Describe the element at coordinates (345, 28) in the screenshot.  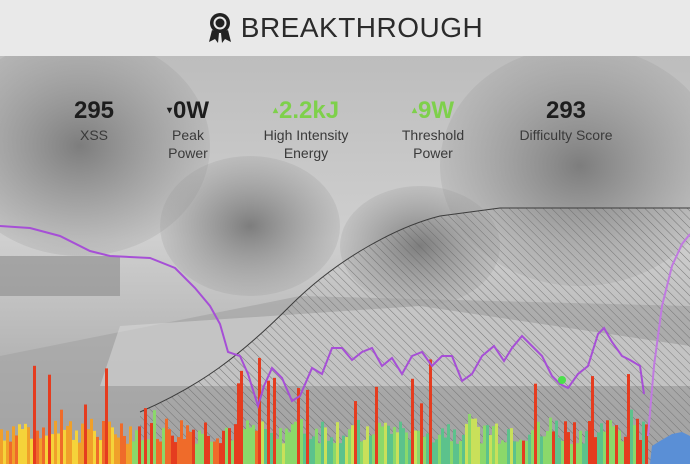
I see `header-bar: BREAKTHROUGH` at that location.